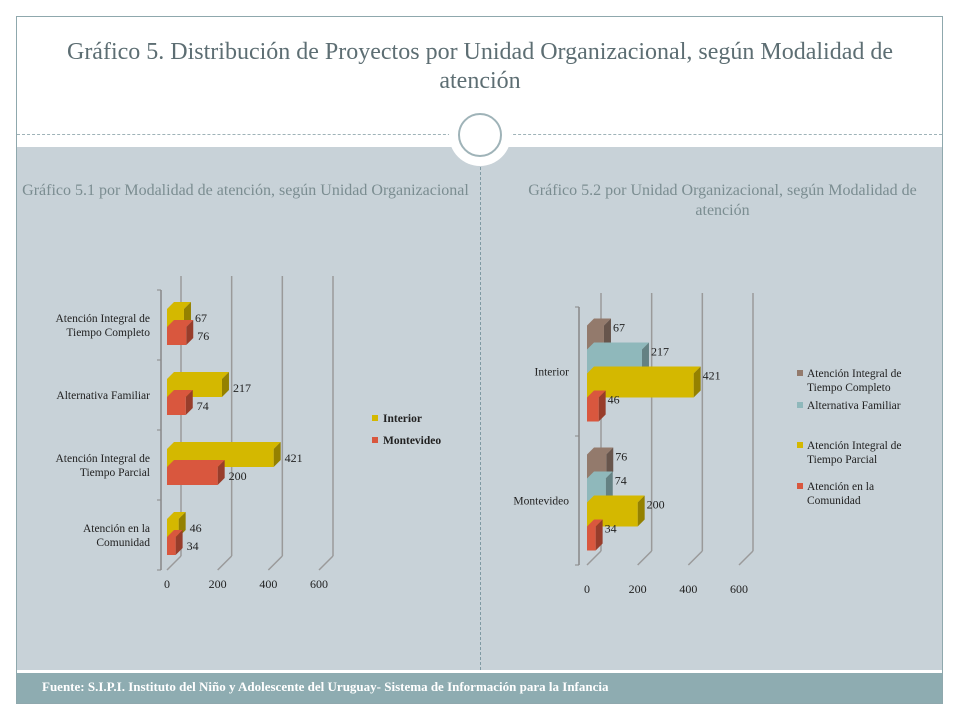 The width and height of the screenshot is (960, 720). What do you see at coordinates (203, 406) in the screenshot?
I see `chart1-data-label: 74` at bounding box center [203, 406].